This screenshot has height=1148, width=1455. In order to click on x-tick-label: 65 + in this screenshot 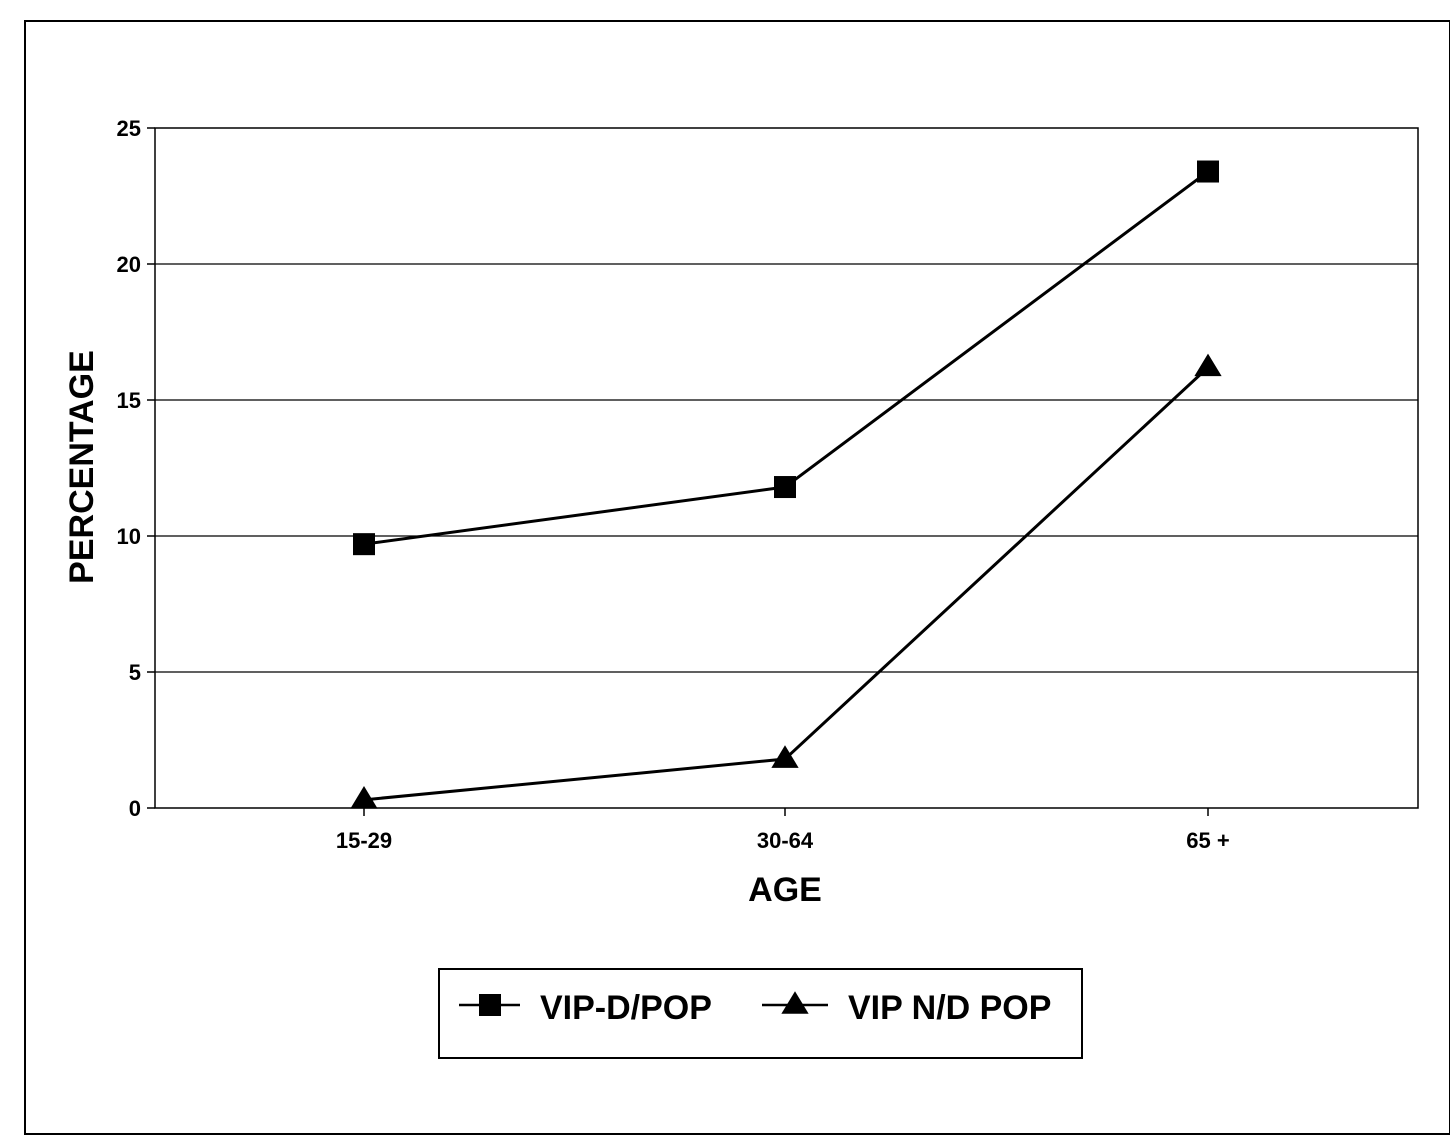, I will do `click(1207, 840)`.